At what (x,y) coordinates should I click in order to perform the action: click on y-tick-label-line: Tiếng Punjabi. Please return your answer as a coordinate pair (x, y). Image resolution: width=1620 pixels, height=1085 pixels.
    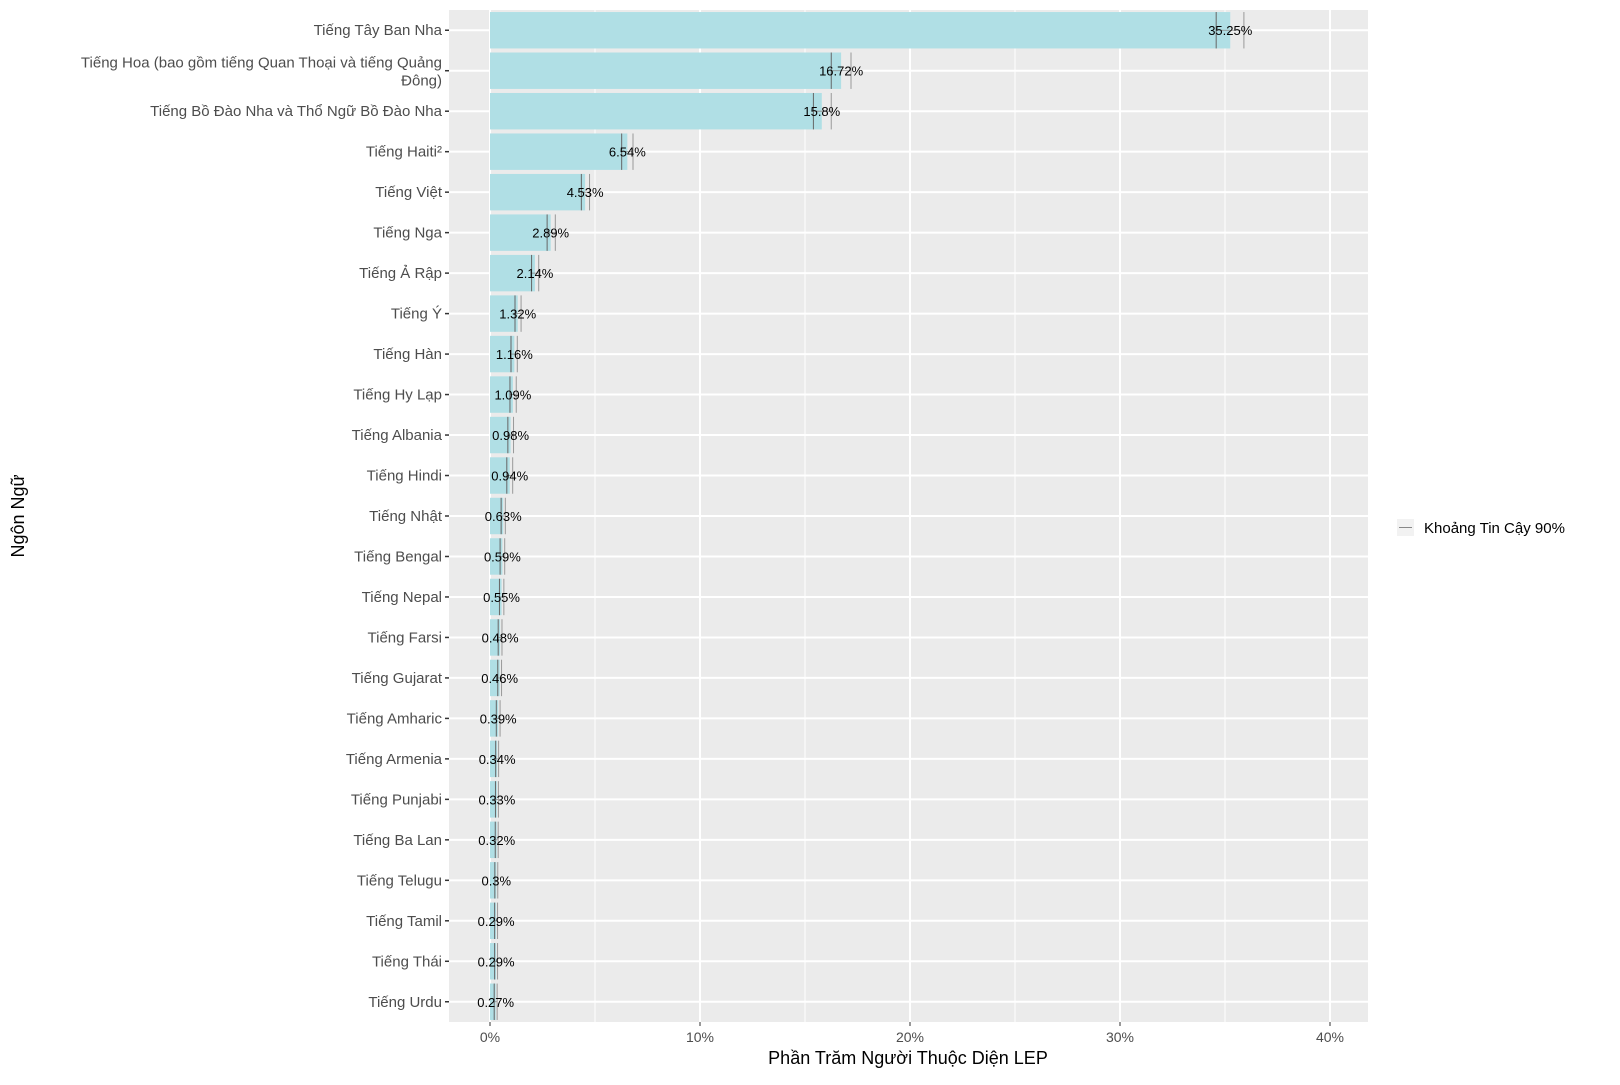
    Looking at the image, I should click on (396, 799).